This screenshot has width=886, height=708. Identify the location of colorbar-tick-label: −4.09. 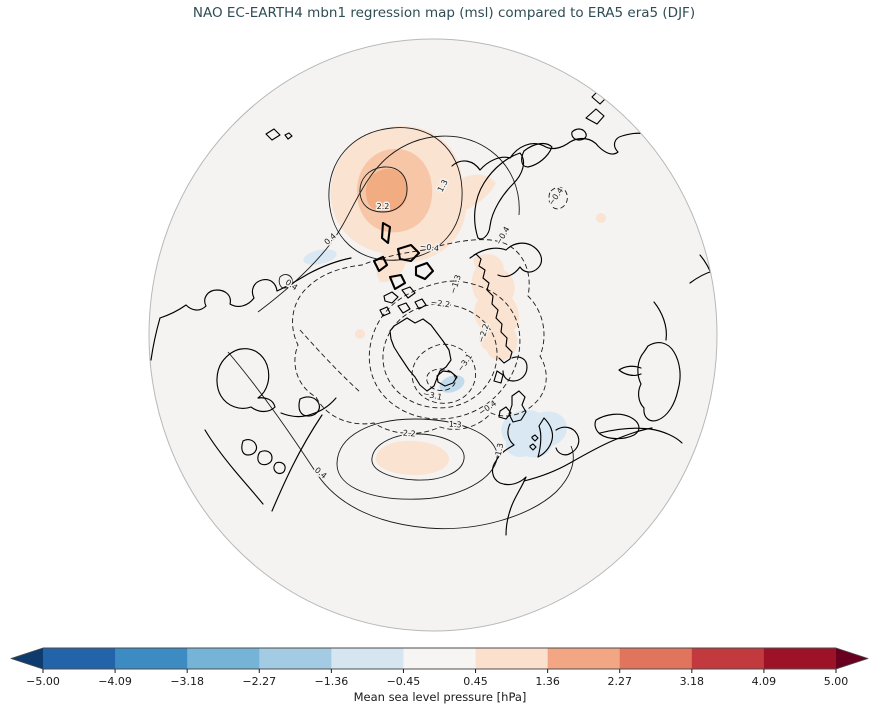
(115, 681).